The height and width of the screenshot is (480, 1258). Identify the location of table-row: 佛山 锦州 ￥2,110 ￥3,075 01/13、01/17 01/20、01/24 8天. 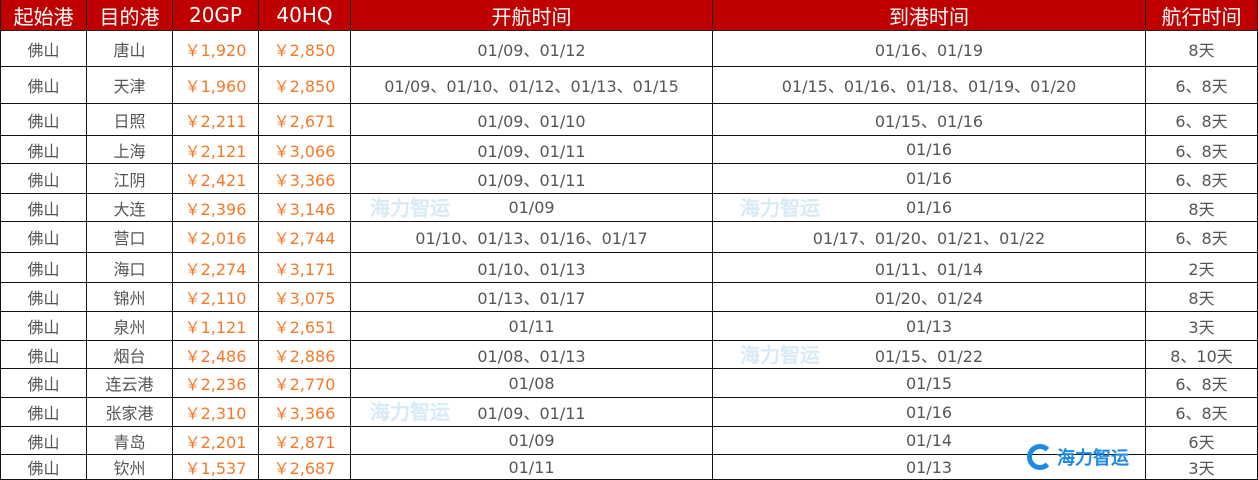
(629, 297).